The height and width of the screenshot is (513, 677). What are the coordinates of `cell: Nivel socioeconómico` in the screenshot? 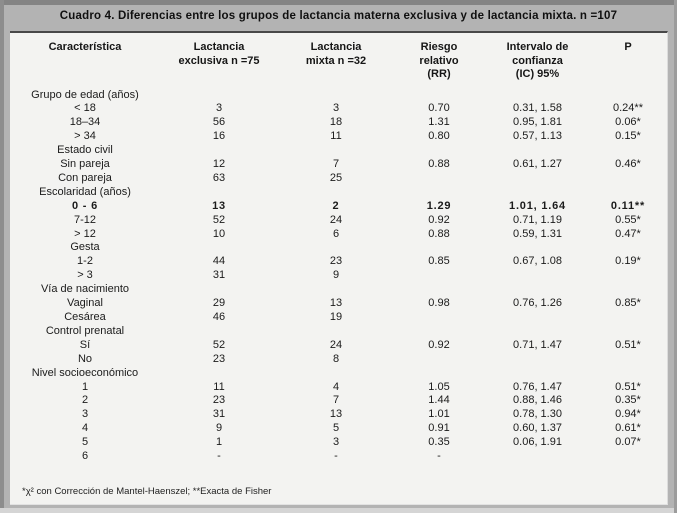 It's located at (85, 372).